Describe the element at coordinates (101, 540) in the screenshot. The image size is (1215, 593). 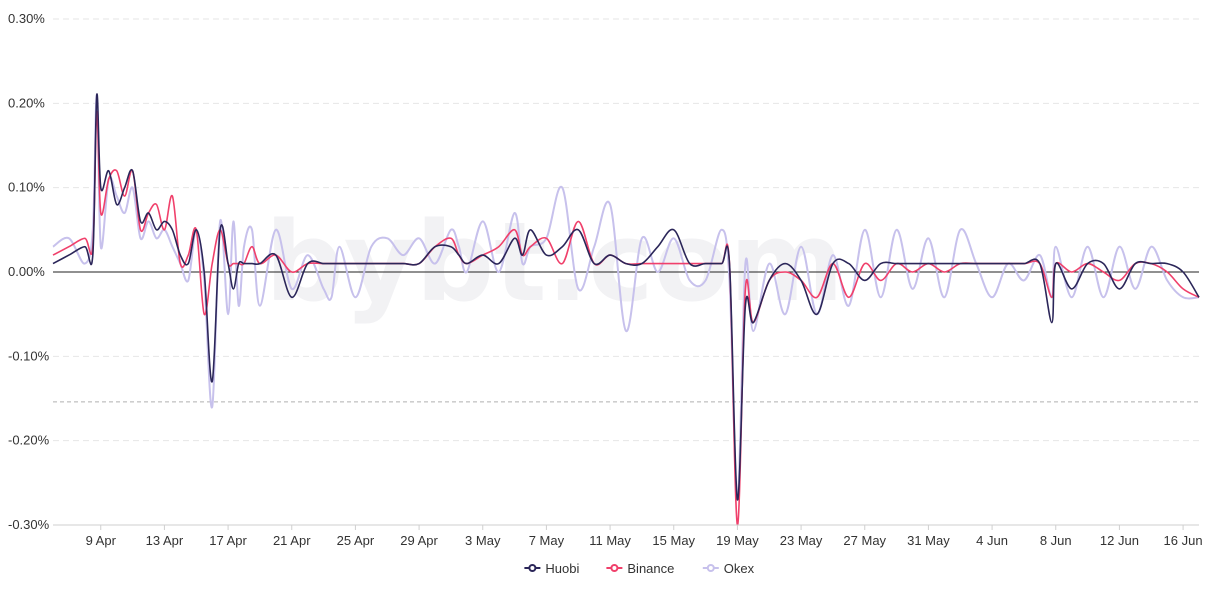
I see `x-tick-label: 9 Apr` at that location.